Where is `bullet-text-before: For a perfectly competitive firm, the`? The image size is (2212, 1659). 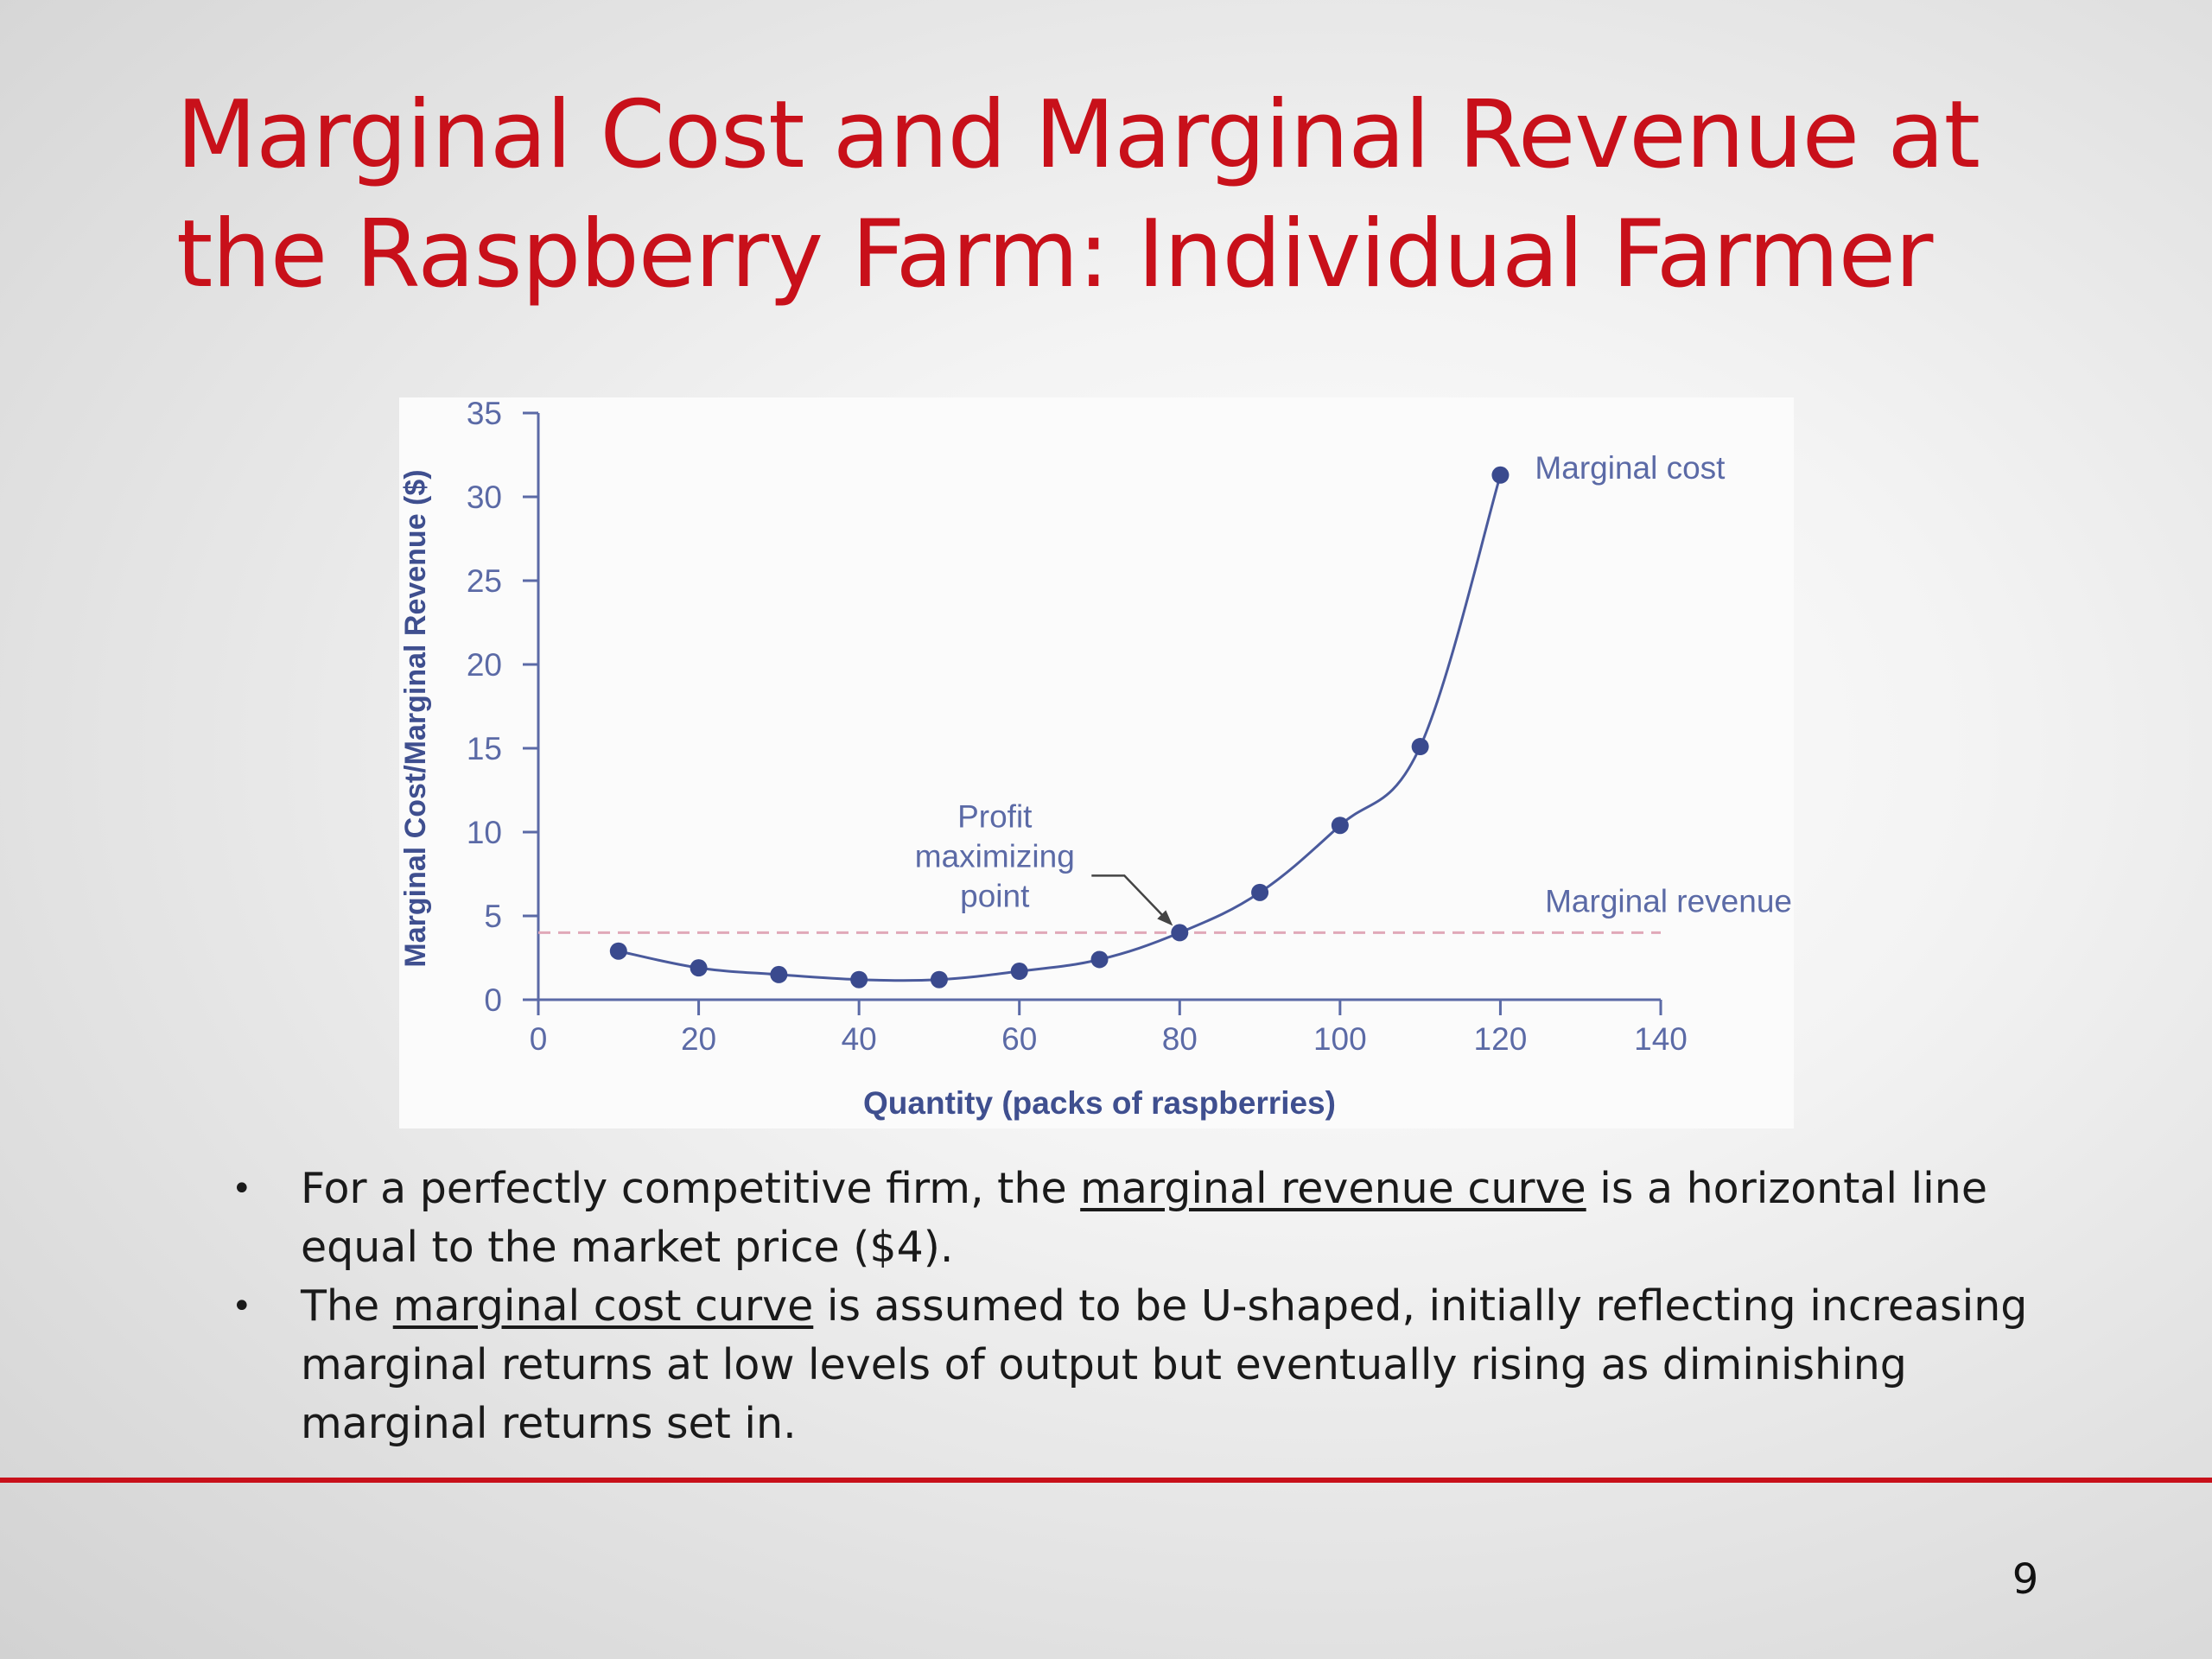
bullet-text-before: For a perfectly competitive firm, the is located at coordinates (691, 1188).